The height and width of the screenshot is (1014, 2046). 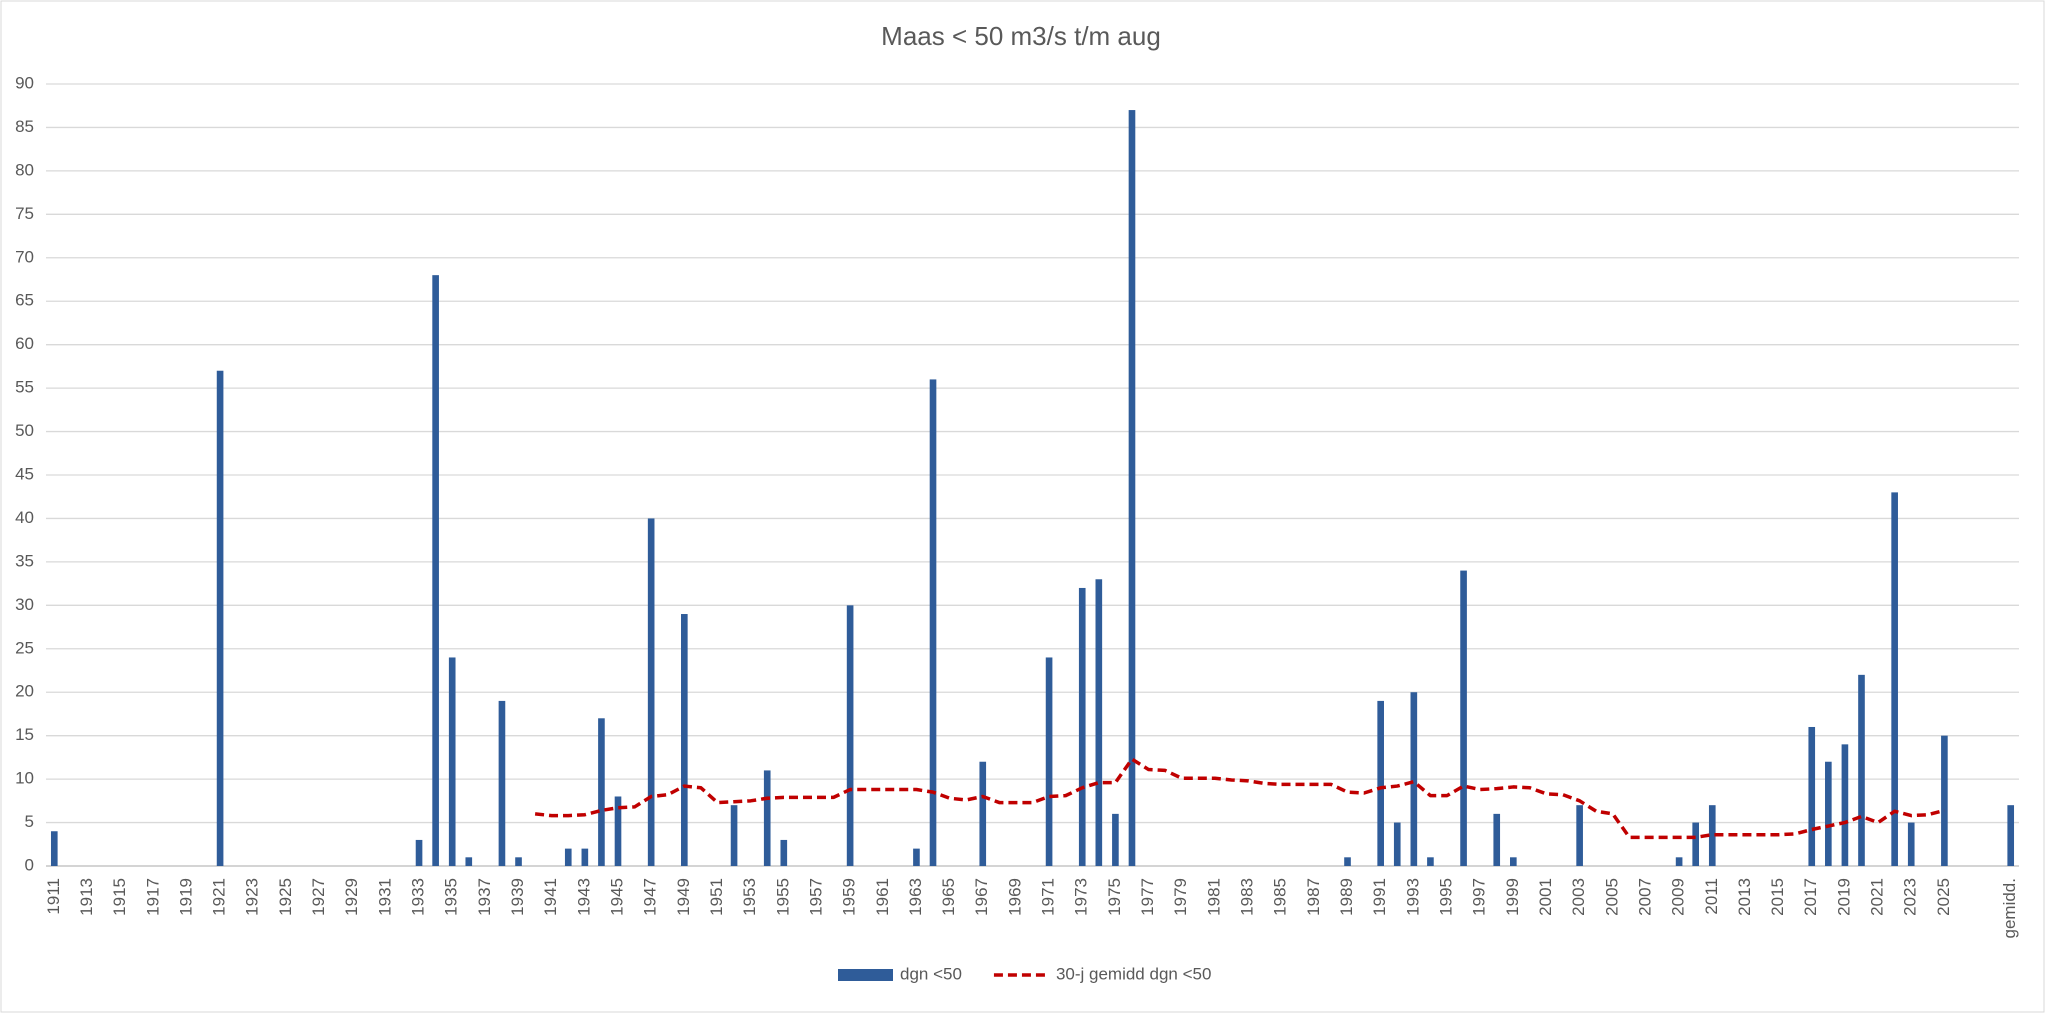 I want to click on y-tick-label: 90, so click(x=24, y=82).